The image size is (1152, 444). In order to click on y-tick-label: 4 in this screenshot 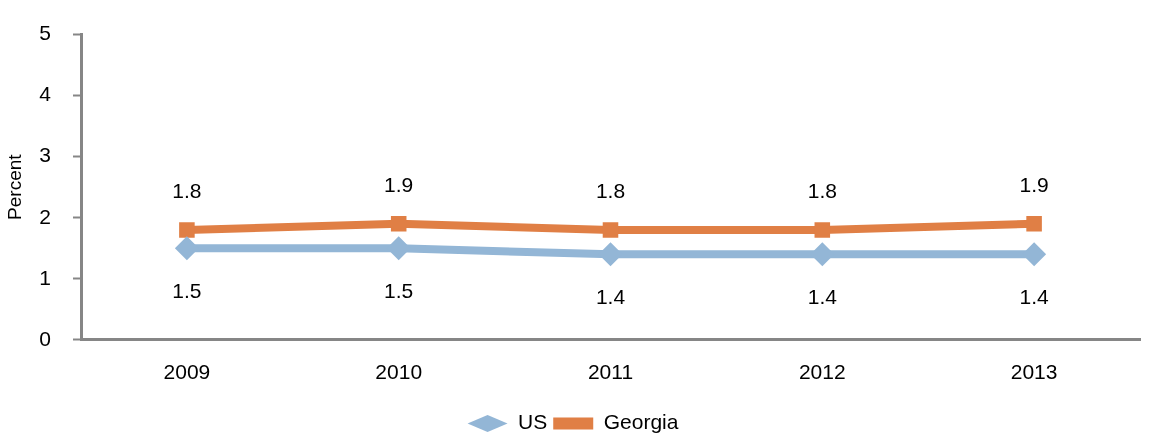, I will do `click(45, 94)`.